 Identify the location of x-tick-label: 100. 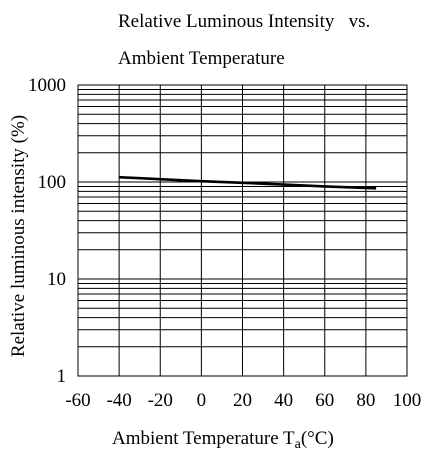
(407, 400).